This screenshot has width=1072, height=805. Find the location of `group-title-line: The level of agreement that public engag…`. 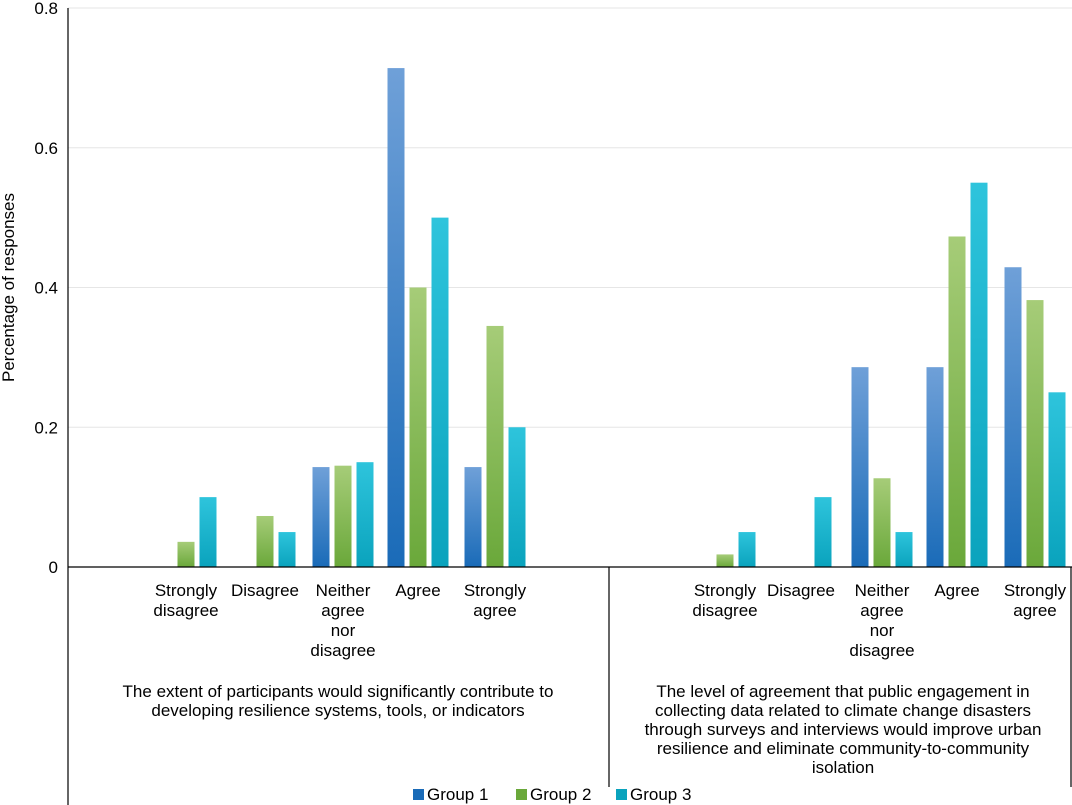

group-title-line: The level of agreement that public engag… is located at coordinates (842, 691).